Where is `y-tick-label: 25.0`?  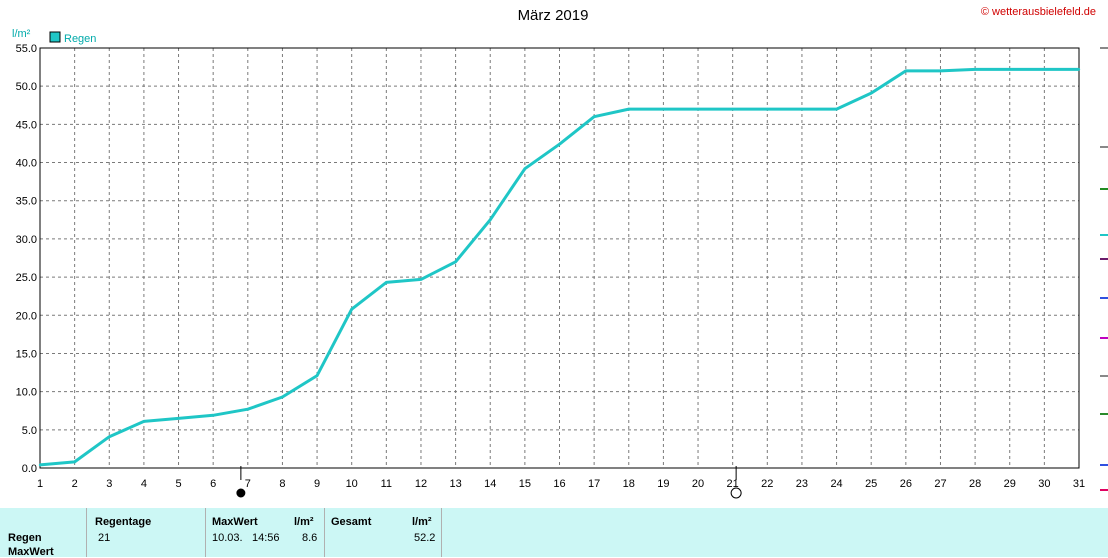 y-tick-label: 25.0 is located at coordinates (26, 278).